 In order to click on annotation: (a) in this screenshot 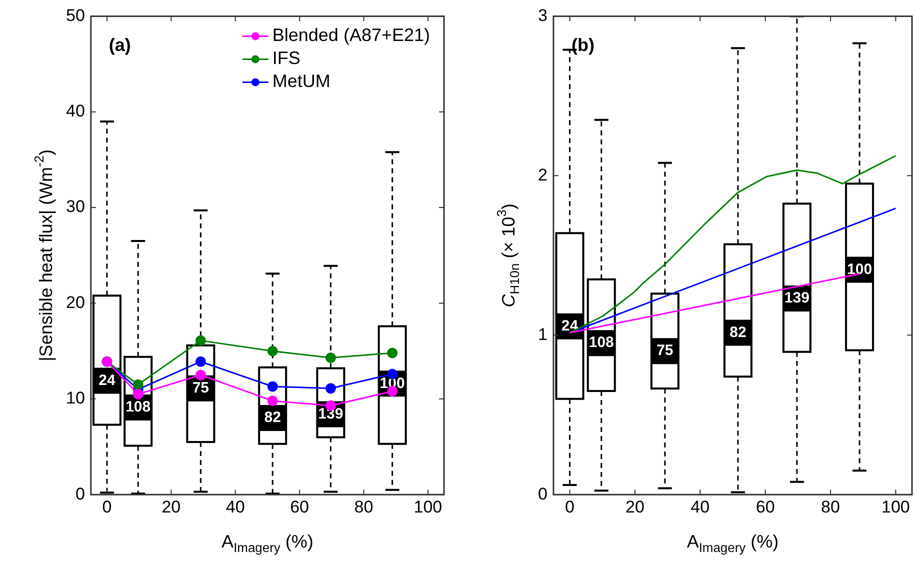, I will do `click(119, 45)`.